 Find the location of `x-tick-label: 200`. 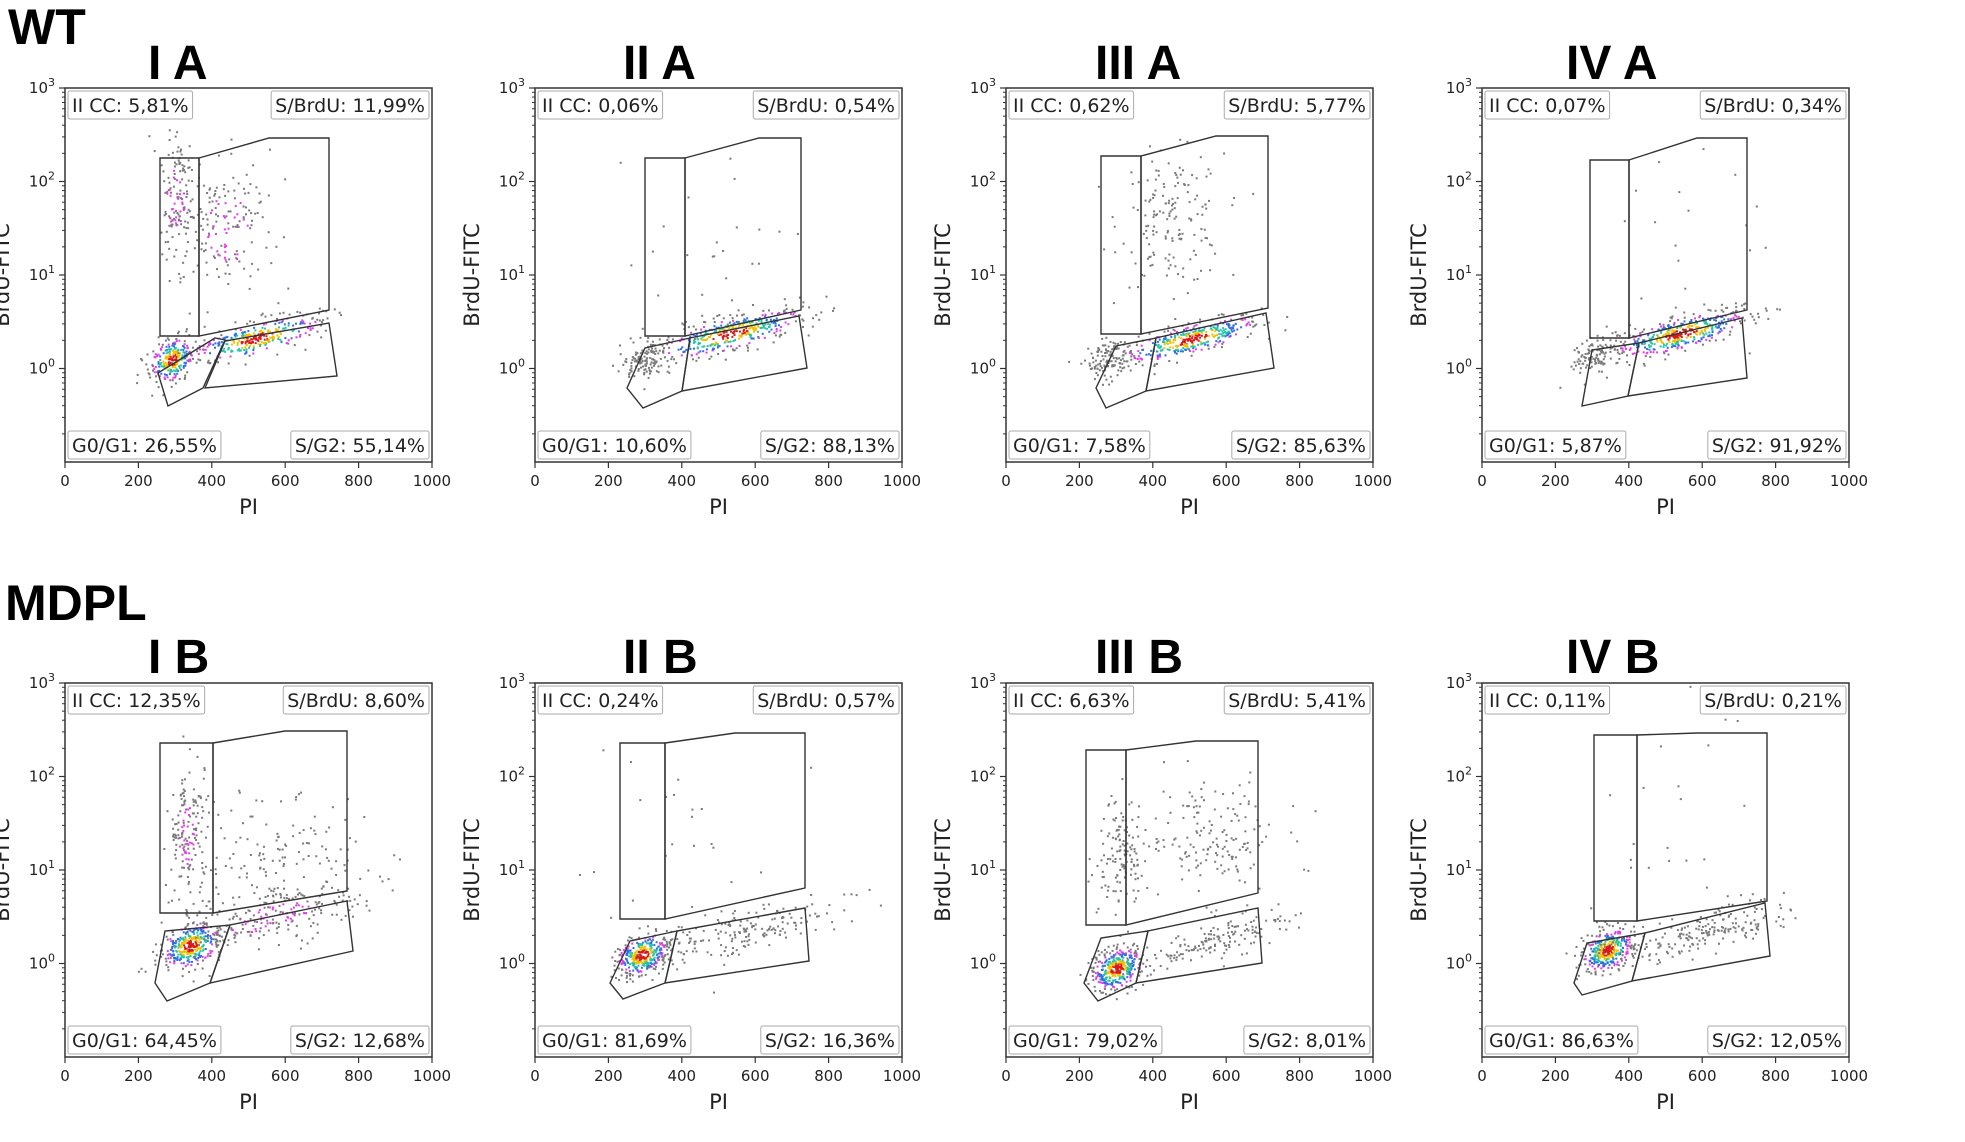

x-tick-label: 200 is located at coordinates (608, 1076).